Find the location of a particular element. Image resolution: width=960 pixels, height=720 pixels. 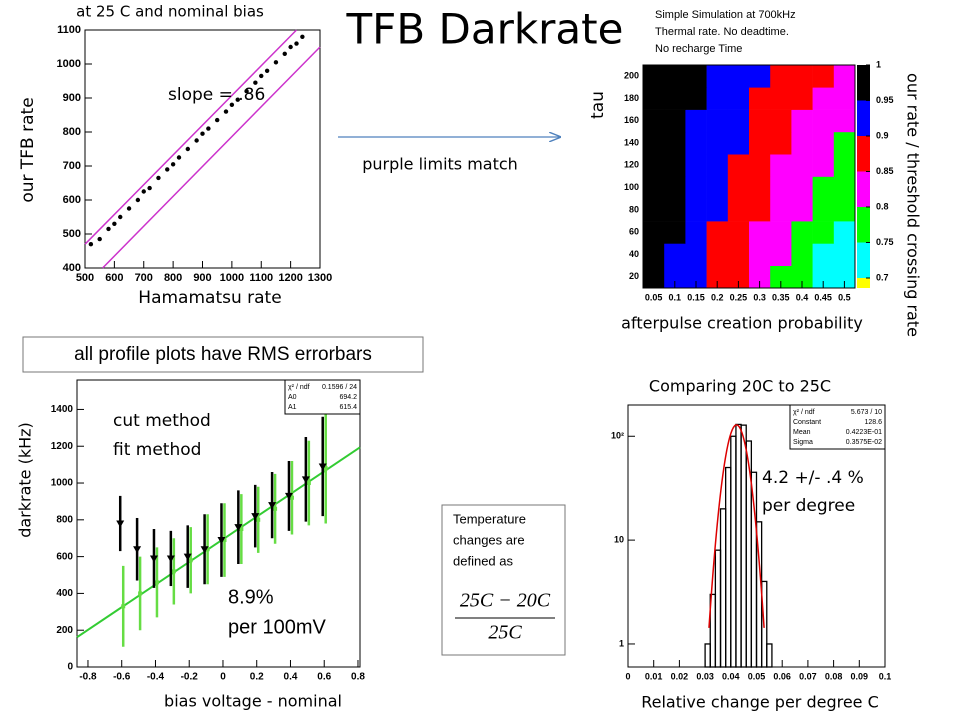

x-axis-label: Hamamatsu rate is located at coordinates (209, 298).